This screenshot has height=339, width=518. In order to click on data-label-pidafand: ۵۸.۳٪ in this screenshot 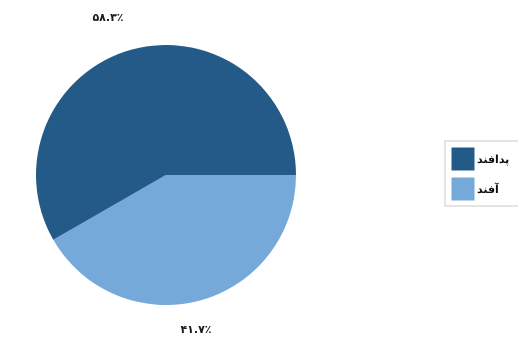, I will do `click(107, 17)`.